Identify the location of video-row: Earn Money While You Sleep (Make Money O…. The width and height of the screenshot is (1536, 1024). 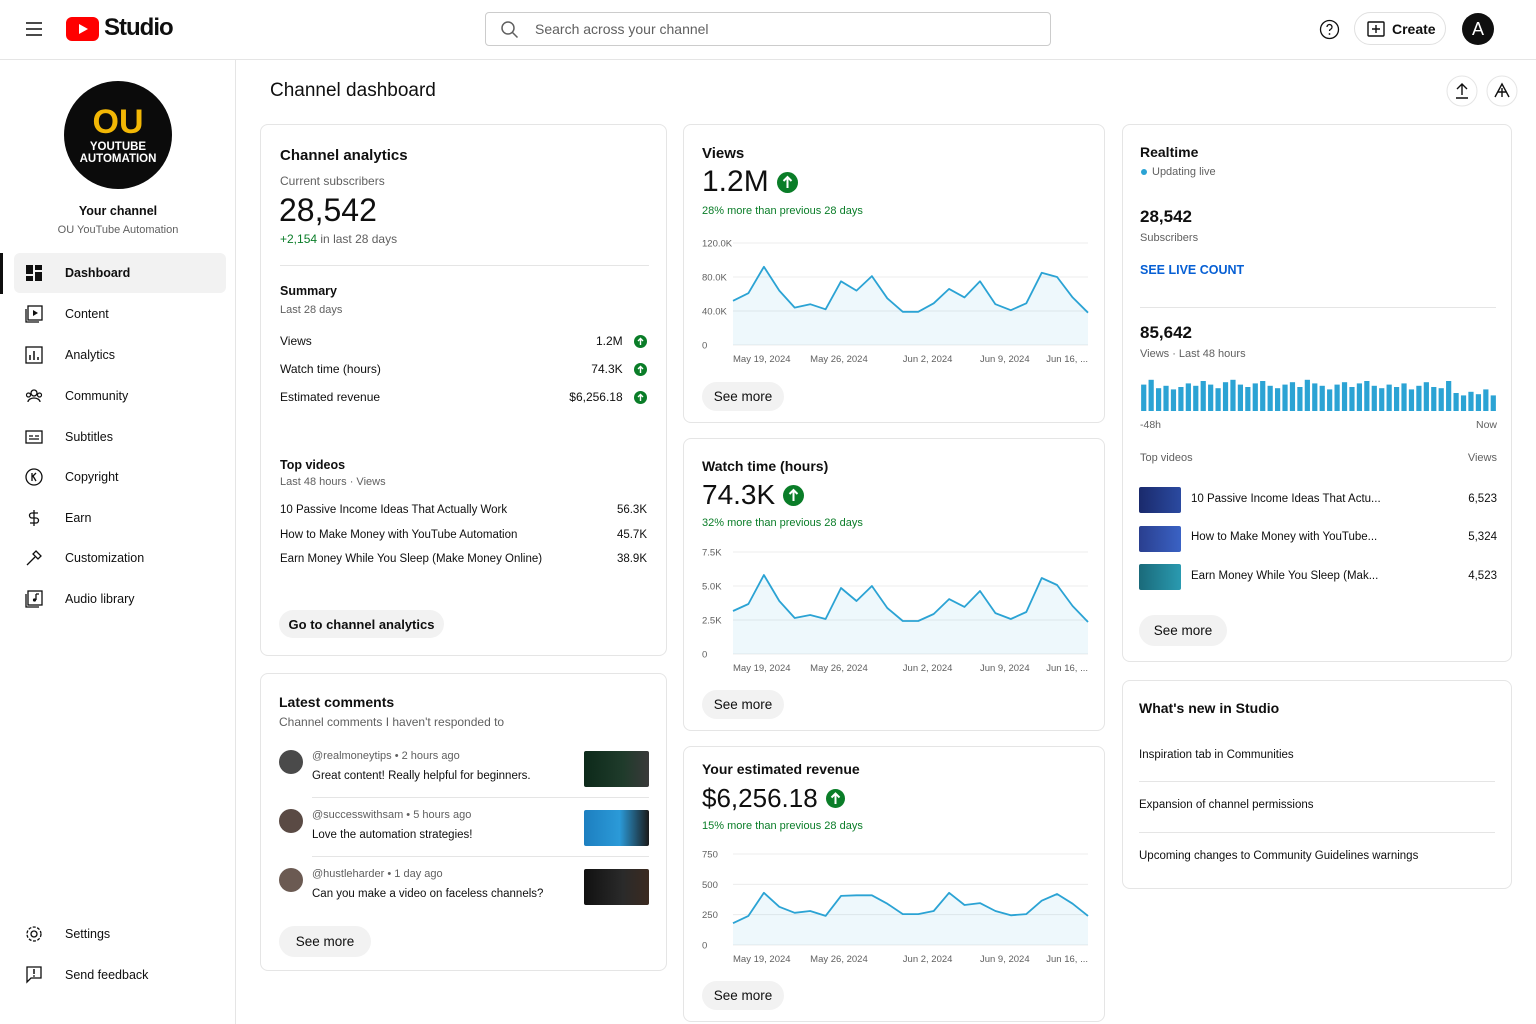
(463, 559).